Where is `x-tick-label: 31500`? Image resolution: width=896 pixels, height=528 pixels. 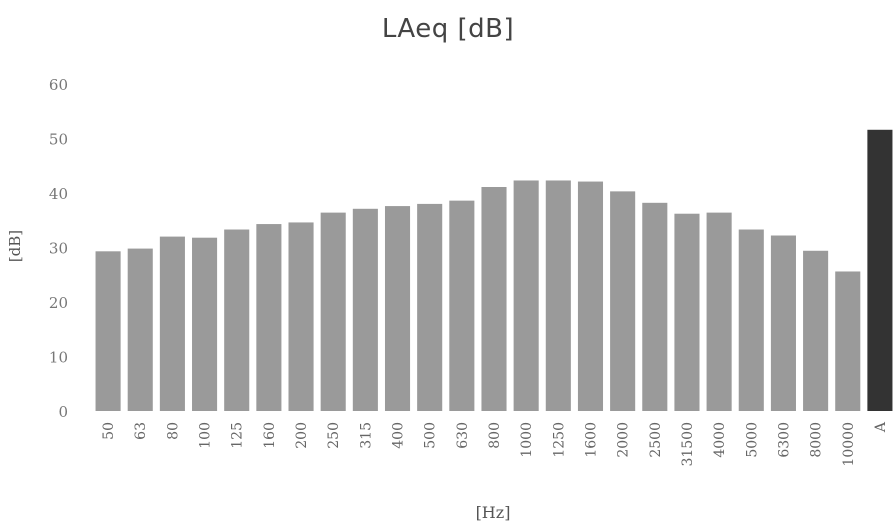 x-tick-label: 31500 is located at coordinates (688, 444).